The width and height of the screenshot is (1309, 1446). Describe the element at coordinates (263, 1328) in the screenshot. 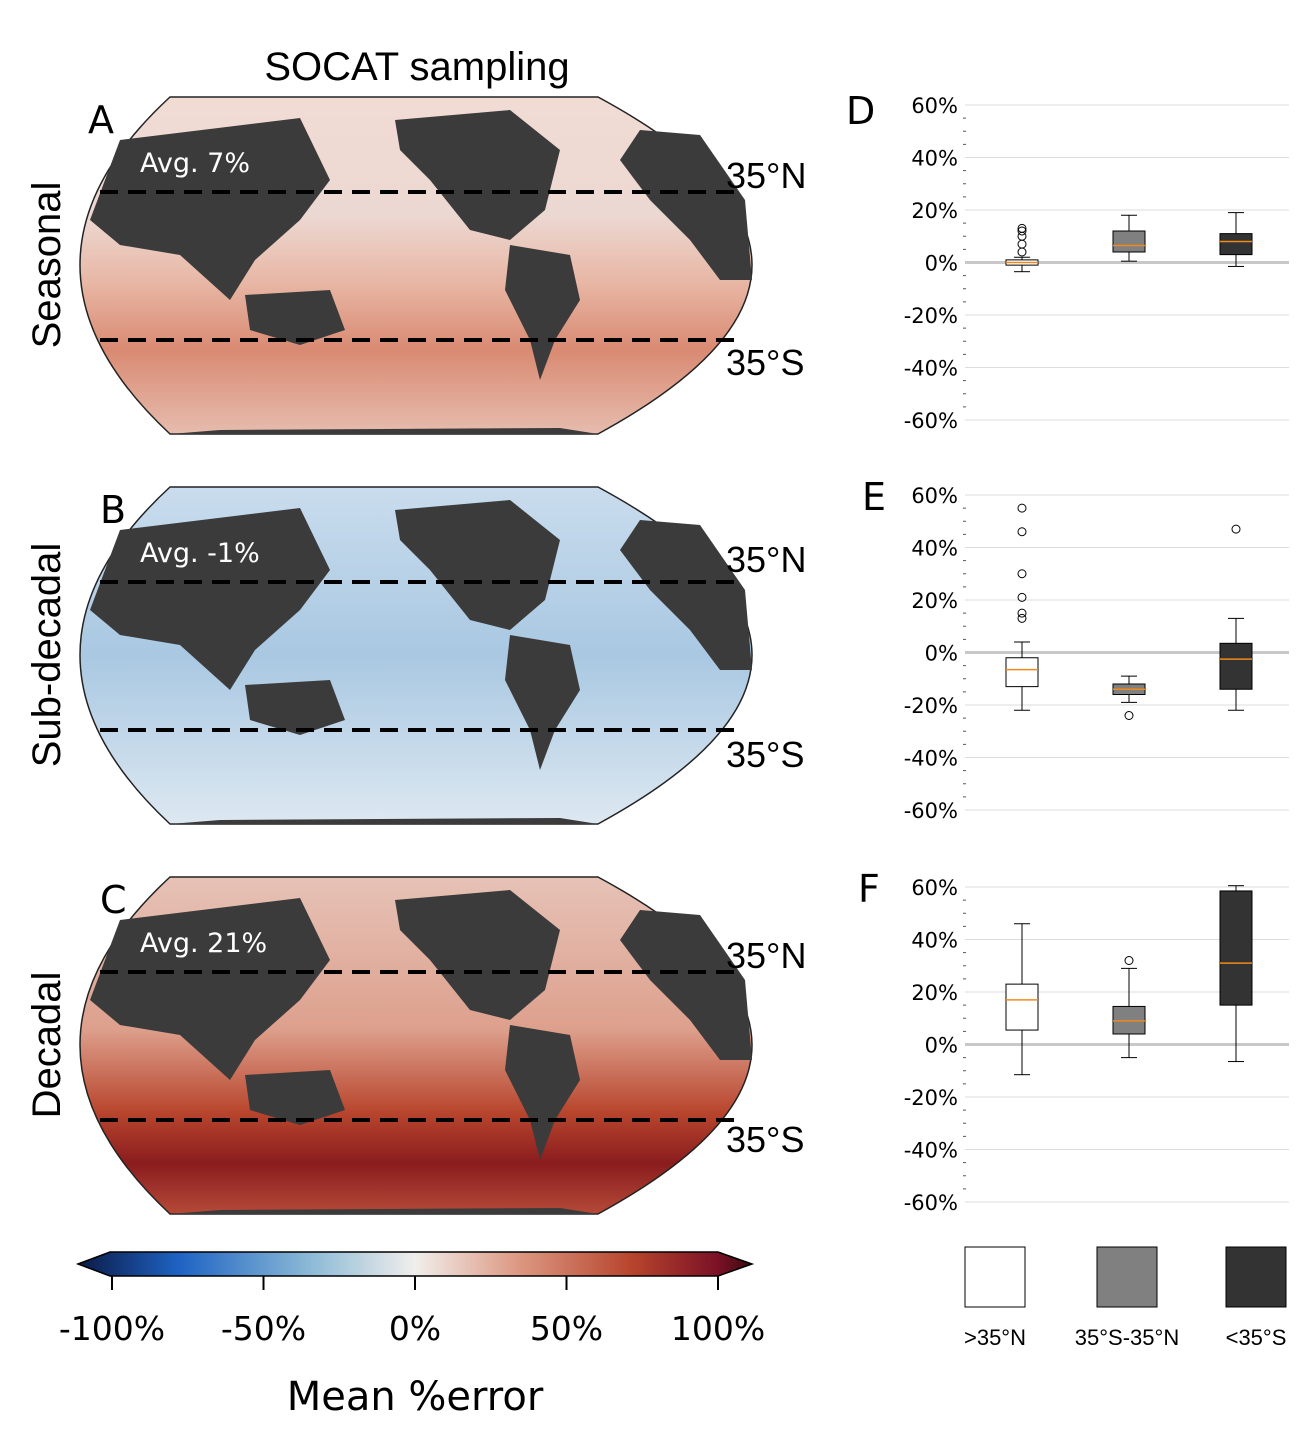

I see `colorbar-tick-label: -50%` at that location.